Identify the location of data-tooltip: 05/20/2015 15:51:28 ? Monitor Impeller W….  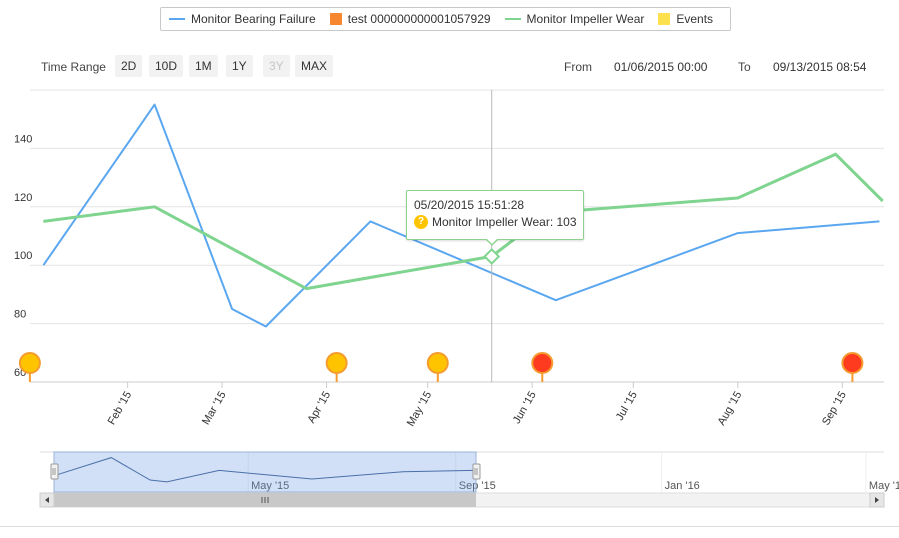
(495, 218).